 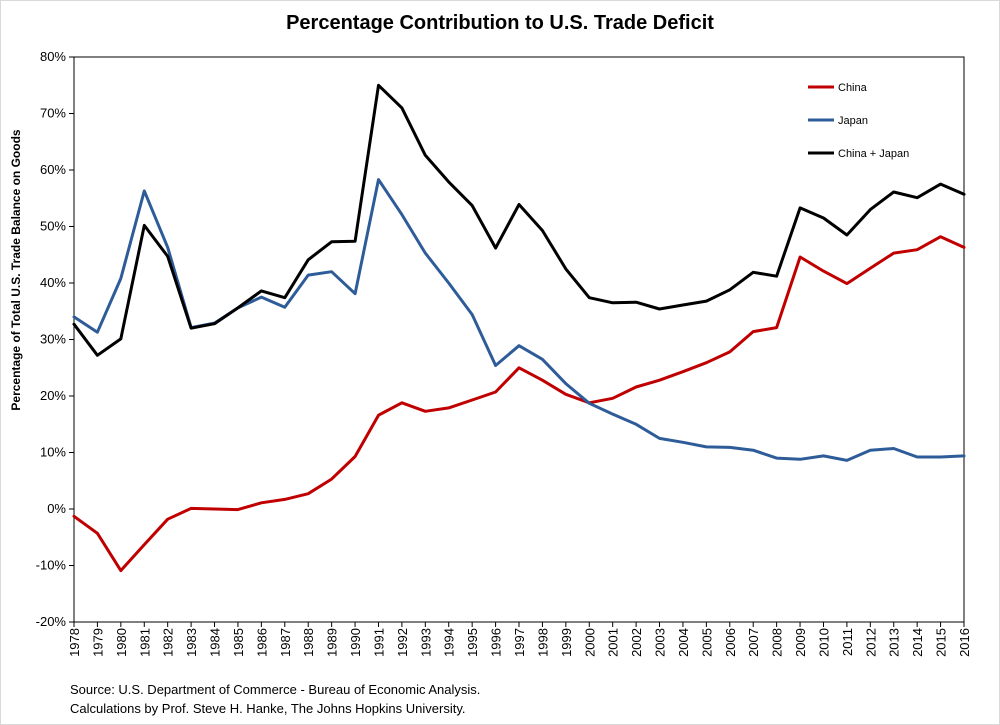 What do you see at coordinates (823, 642) in the screenshot?
I see `x-tick-label: 2010` at bounding box center [823, 642].